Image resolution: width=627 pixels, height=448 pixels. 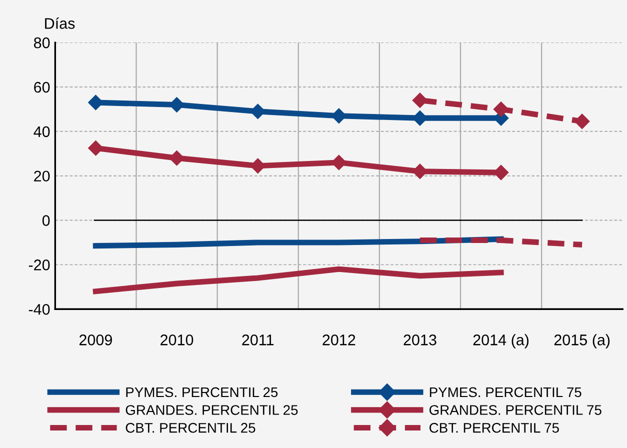 What do you see at coordinates (42, 42) in the screenshot?
I see `y-tick-label: 80` at bounding box center [42, 42].